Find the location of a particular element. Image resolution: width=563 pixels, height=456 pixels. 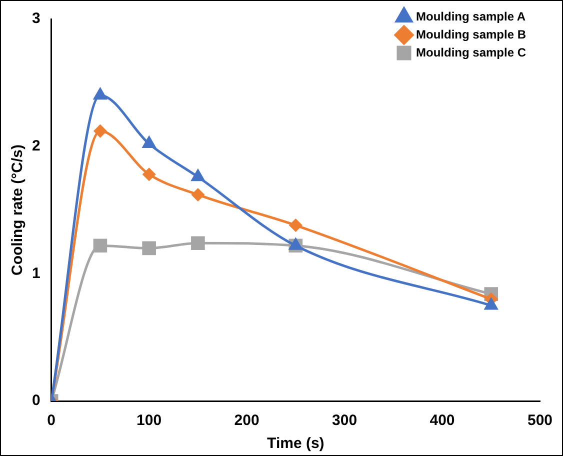

x-tick-label: 500 is located at coordinates (540, 421).